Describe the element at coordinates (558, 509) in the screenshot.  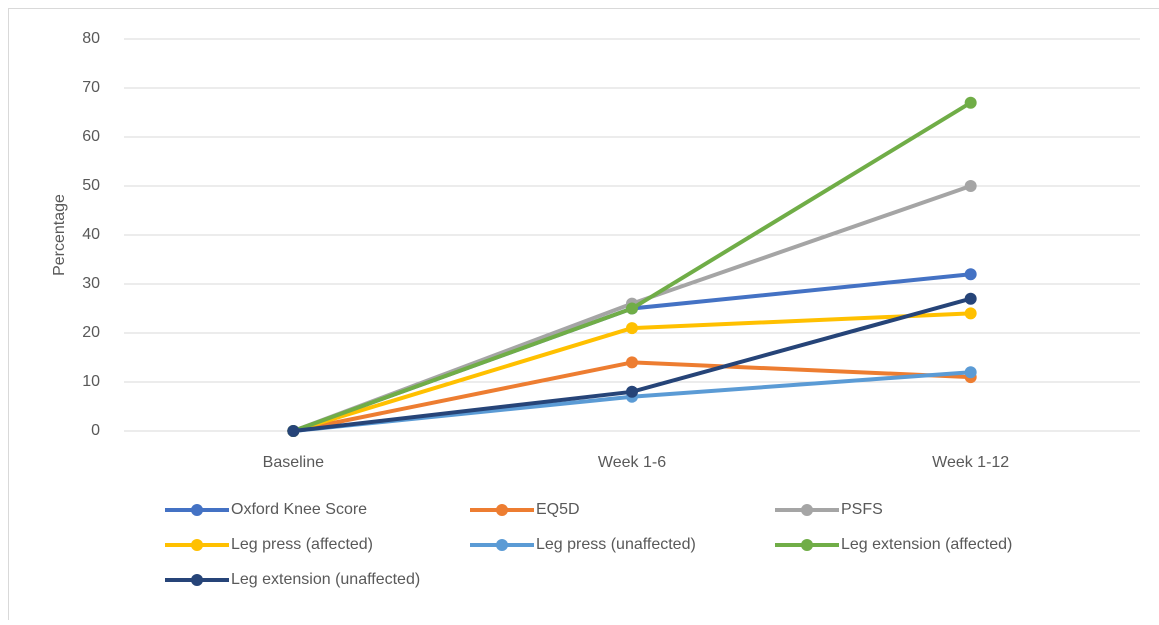
I see `legend-label: EQ5D` at that location.